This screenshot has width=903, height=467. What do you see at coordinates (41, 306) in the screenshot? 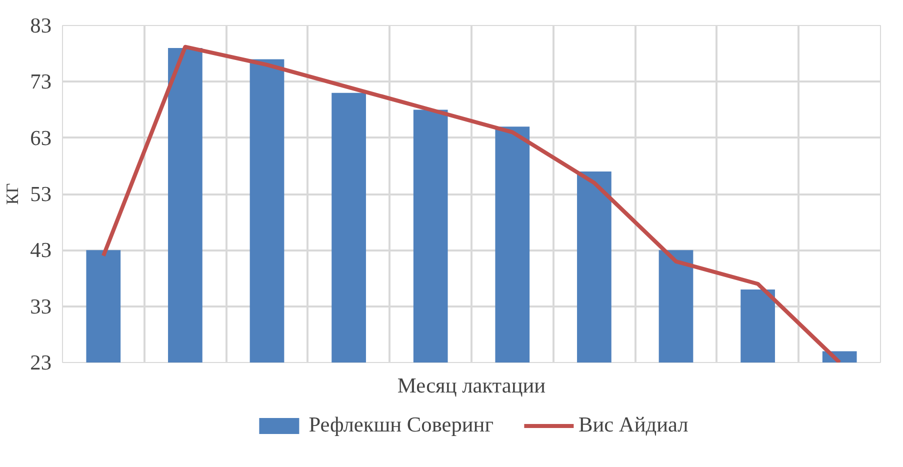
I see `y-tick-label: 33` at bounding box center [41, 306].